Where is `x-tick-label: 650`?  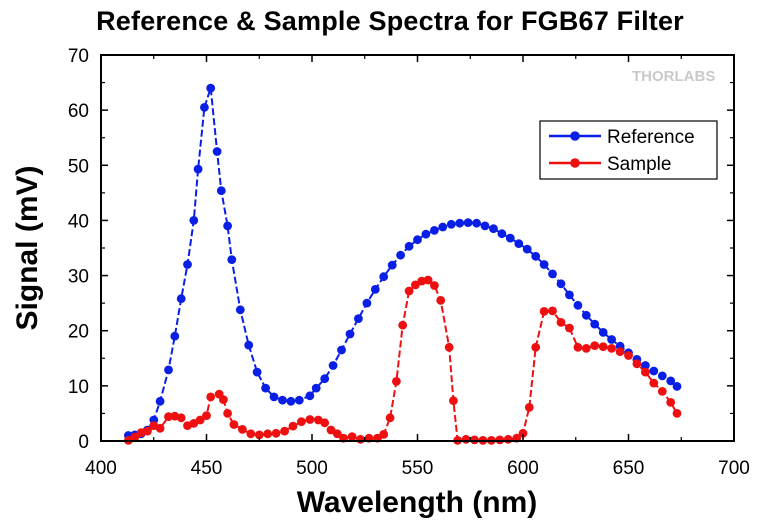
x-tick-label: 650 is located at coordinates (629, 468).